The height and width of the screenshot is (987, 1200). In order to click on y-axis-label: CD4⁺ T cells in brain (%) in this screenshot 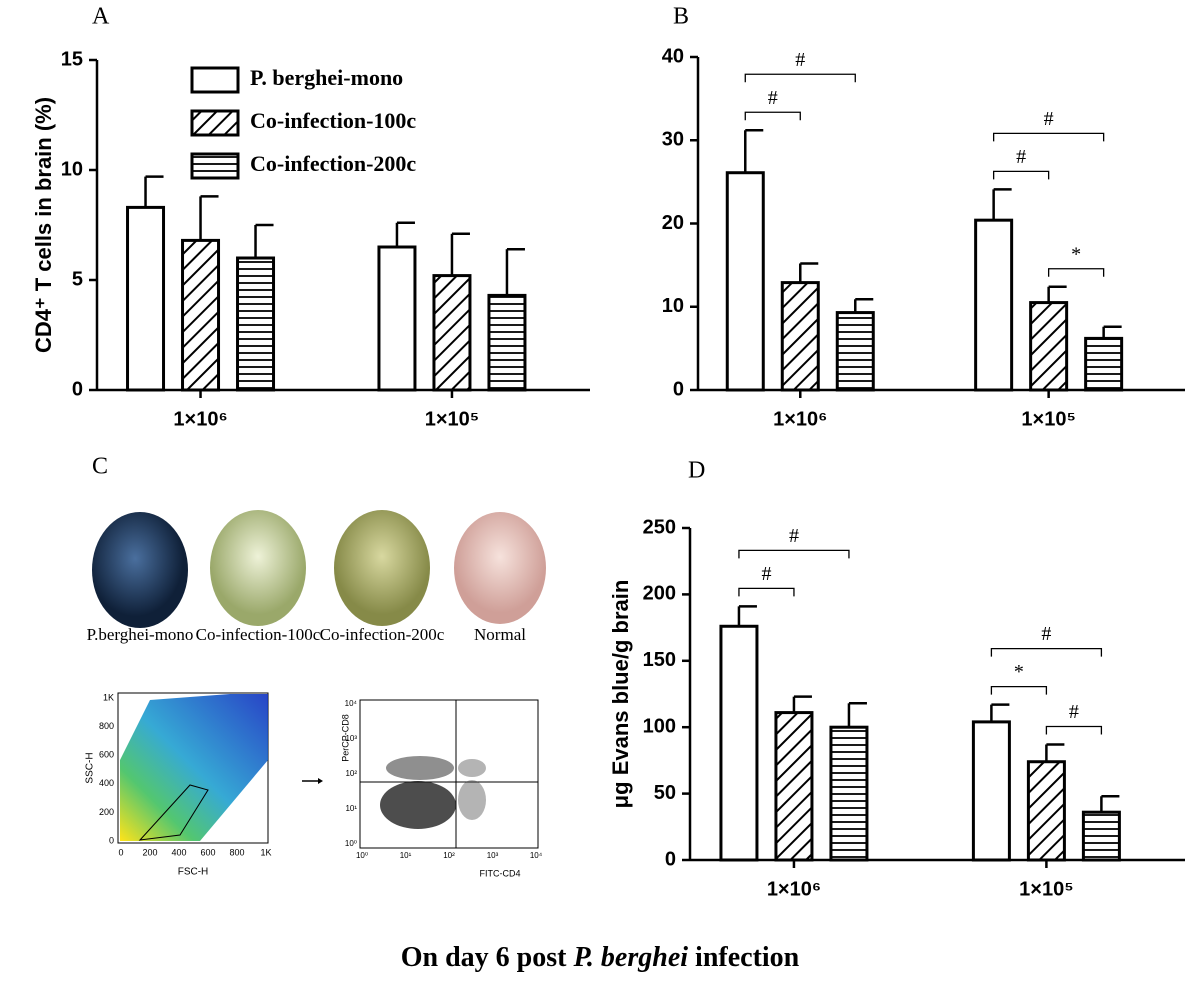, I will do `click(43, 225)`.